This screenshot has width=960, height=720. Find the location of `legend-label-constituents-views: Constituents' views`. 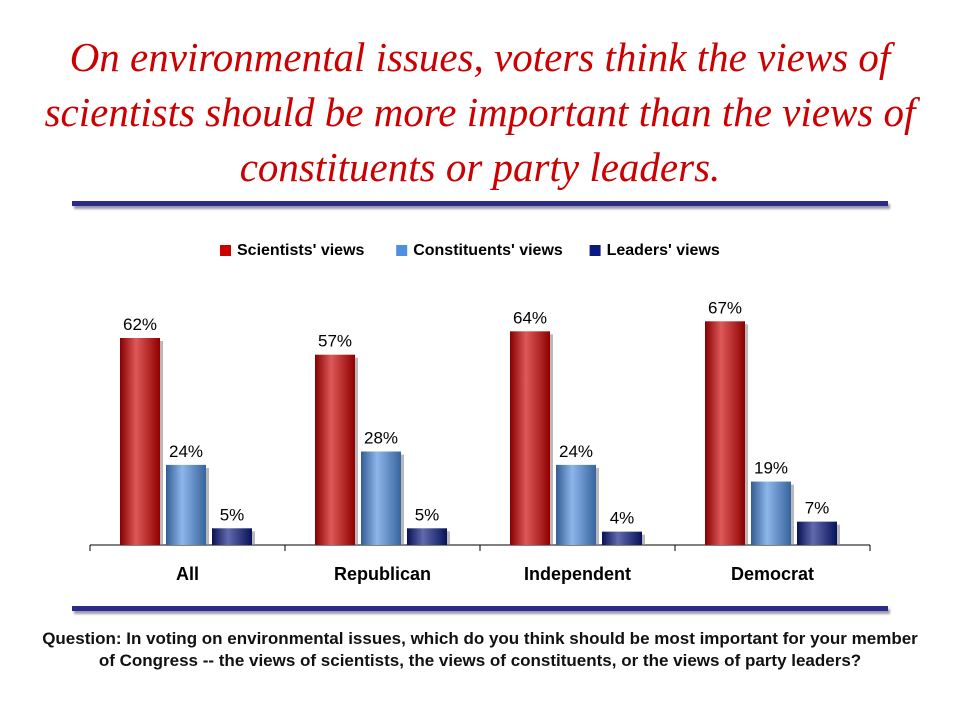

legend-label-constituents-views: Constituents' views is located at coordinates (488, 250).